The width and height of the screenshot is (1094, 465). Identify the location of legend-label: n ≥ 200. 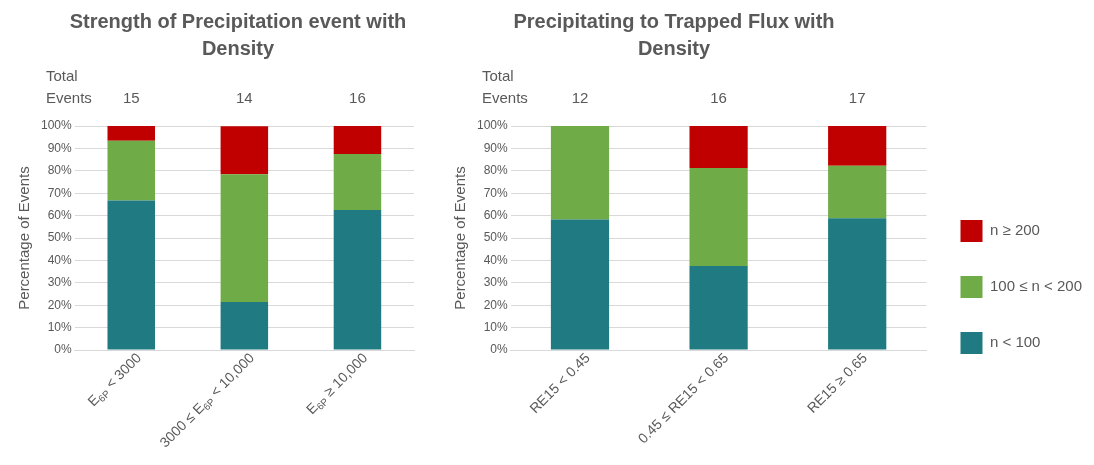
(1015, 230).